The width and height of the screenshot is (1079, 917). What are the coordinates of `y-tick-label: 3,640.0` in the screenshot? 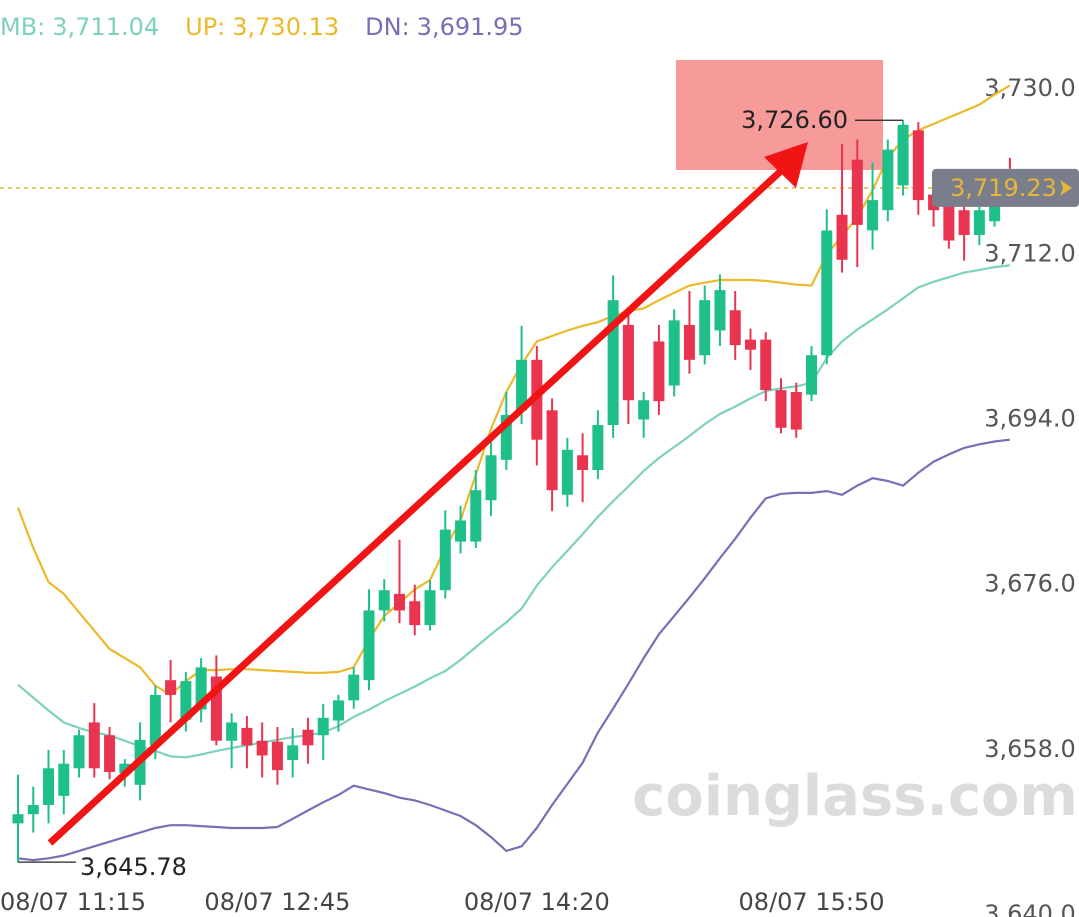 It's located at (1030, 908).